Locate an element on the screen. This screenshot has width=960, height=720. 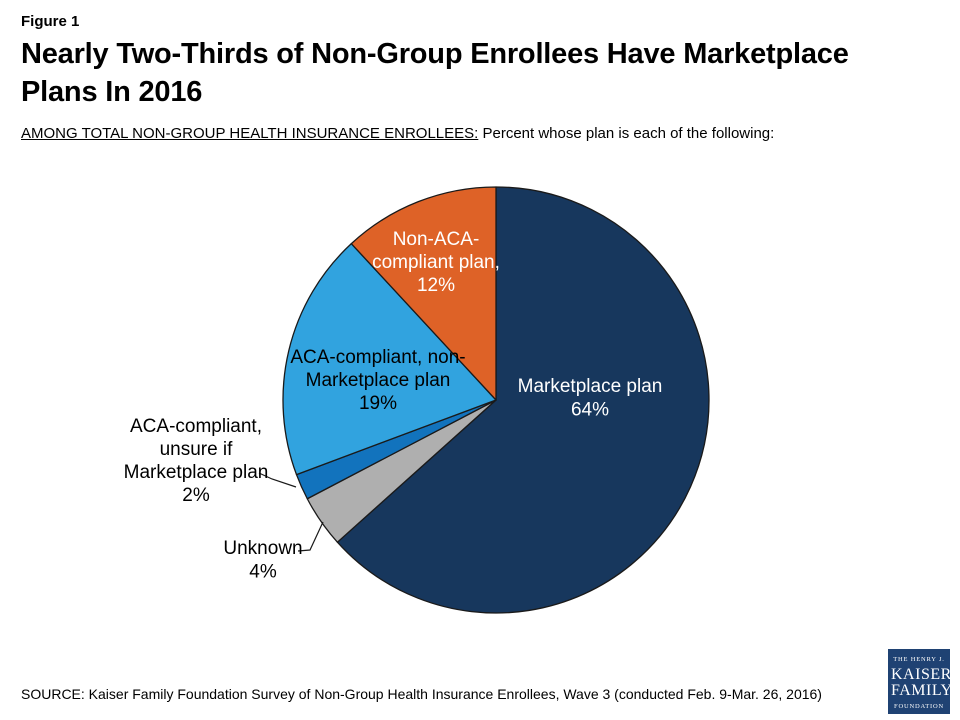
logo-line-kaiser: KAISER is located at coordinates (921, 674).